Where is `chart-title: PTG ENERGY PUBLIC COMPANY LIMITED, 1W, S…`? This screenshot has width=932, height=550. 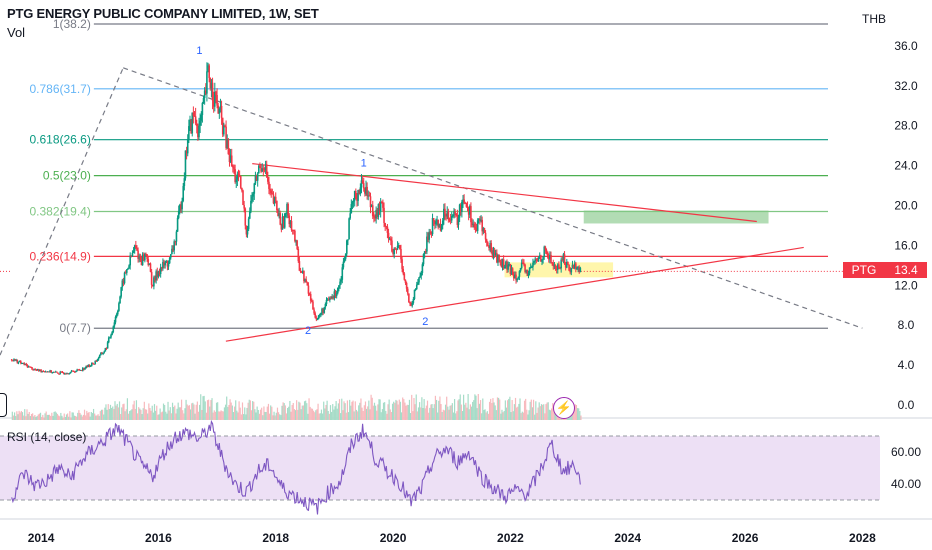
chart-title: PTG ENERGY PUBLIC COMPANY LIMITED, 1W, S… is located at coordinates (163, 13).